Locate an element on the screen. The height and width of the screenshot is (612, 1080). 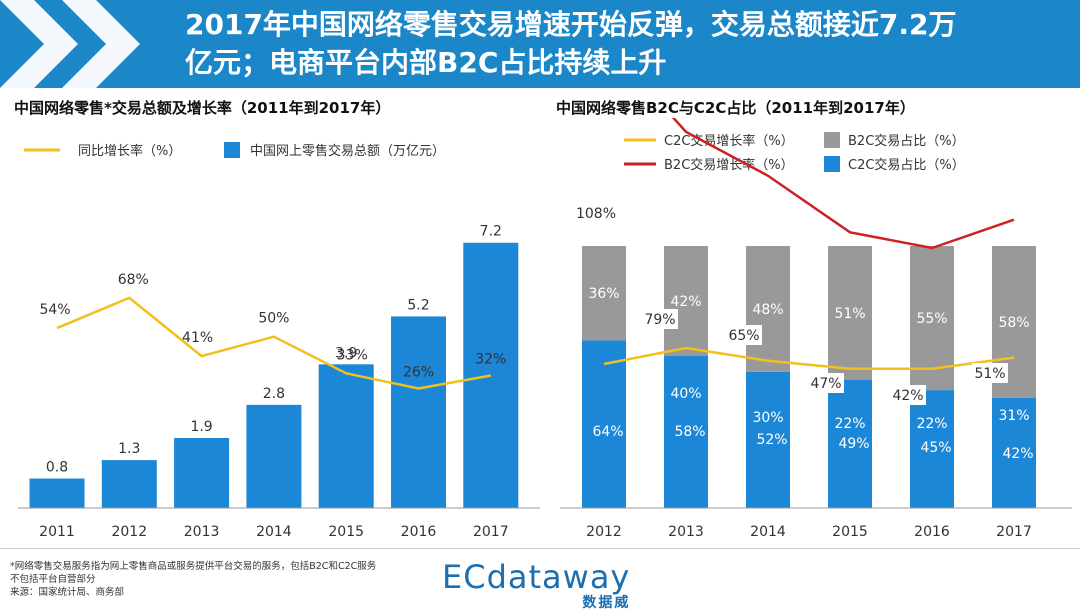
line-value-label: 26% is located at coordinates (418, 372).